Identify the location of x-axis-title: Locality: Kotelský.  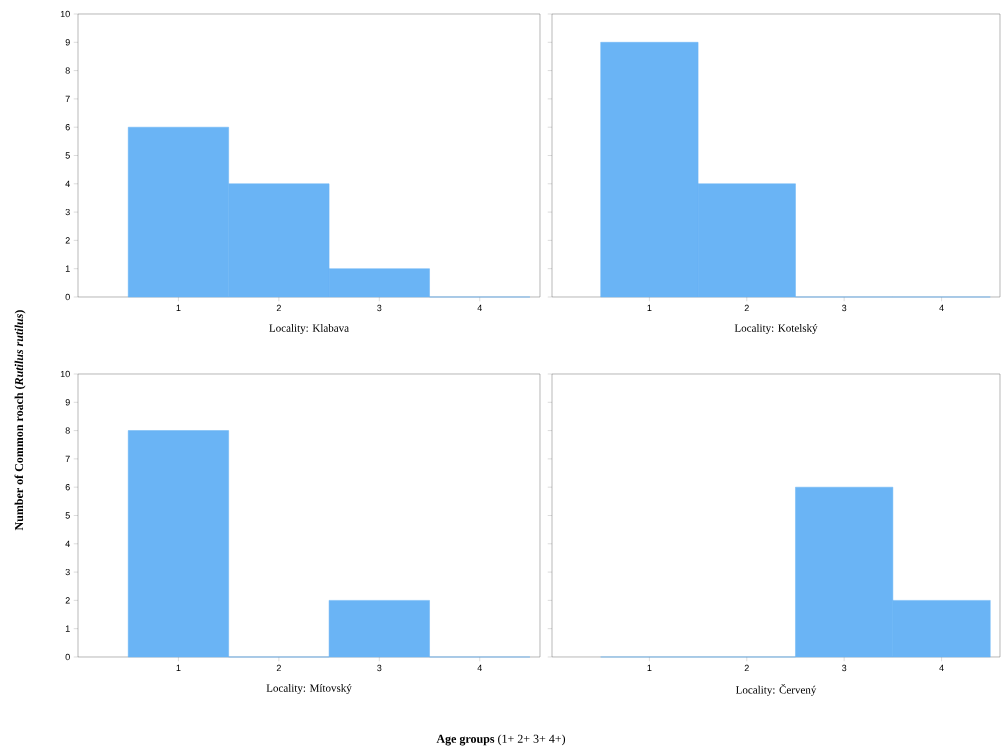
(776, 329).